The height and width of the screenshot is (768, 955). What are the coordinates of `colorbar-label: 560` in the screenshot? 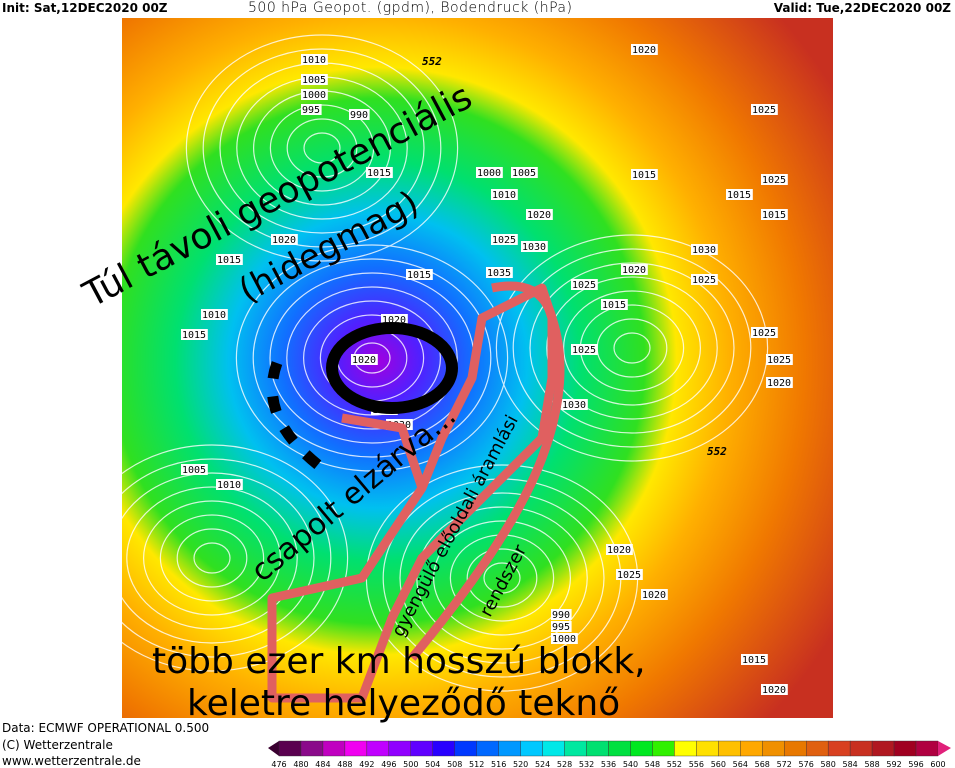 It's located at (718, 764).